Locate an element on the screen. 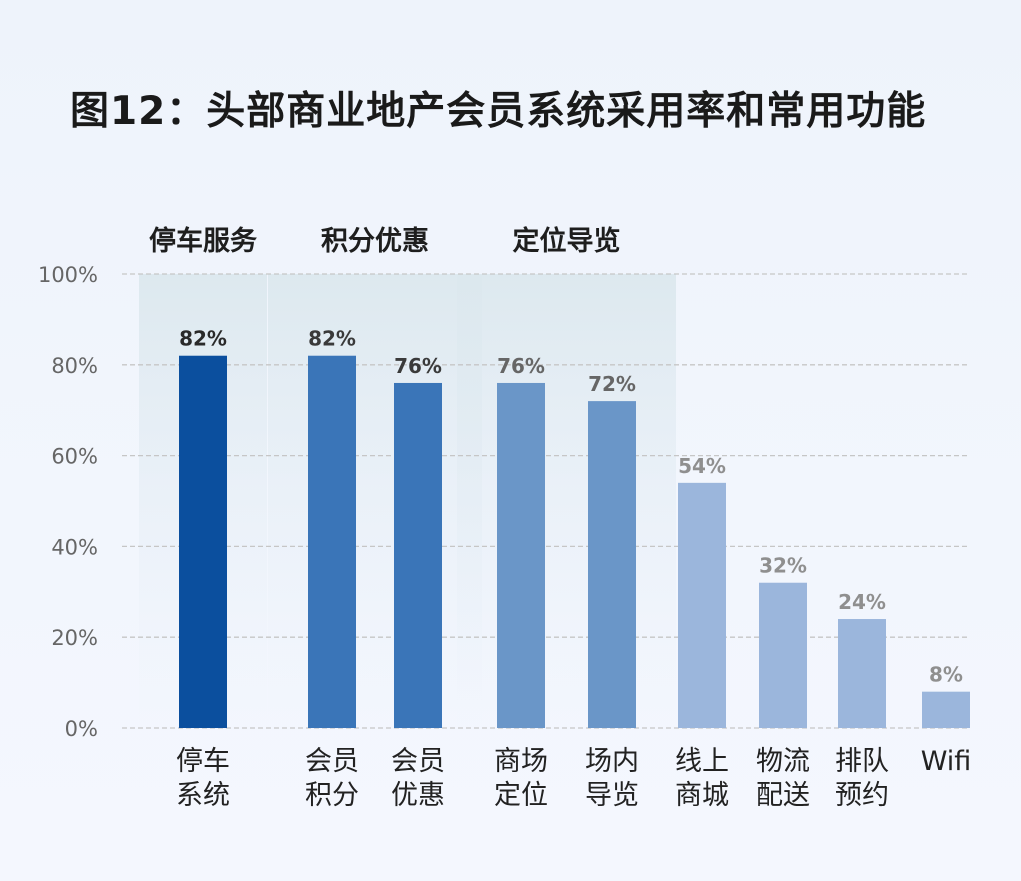  x-tick-label-4-1: 导览 is located at coordinates (612, 795).